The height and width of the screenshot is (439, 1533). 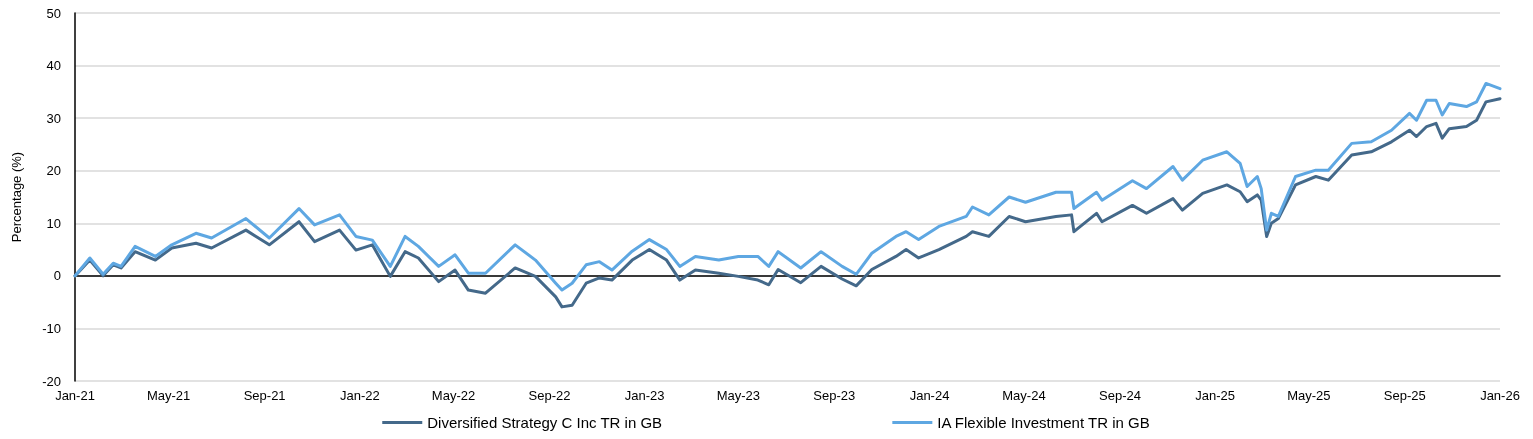 What do you see at coordinates (1024, 395) in the screenshot?
I see `x-tick-label: May-24` at bounding box center [1024, 395].